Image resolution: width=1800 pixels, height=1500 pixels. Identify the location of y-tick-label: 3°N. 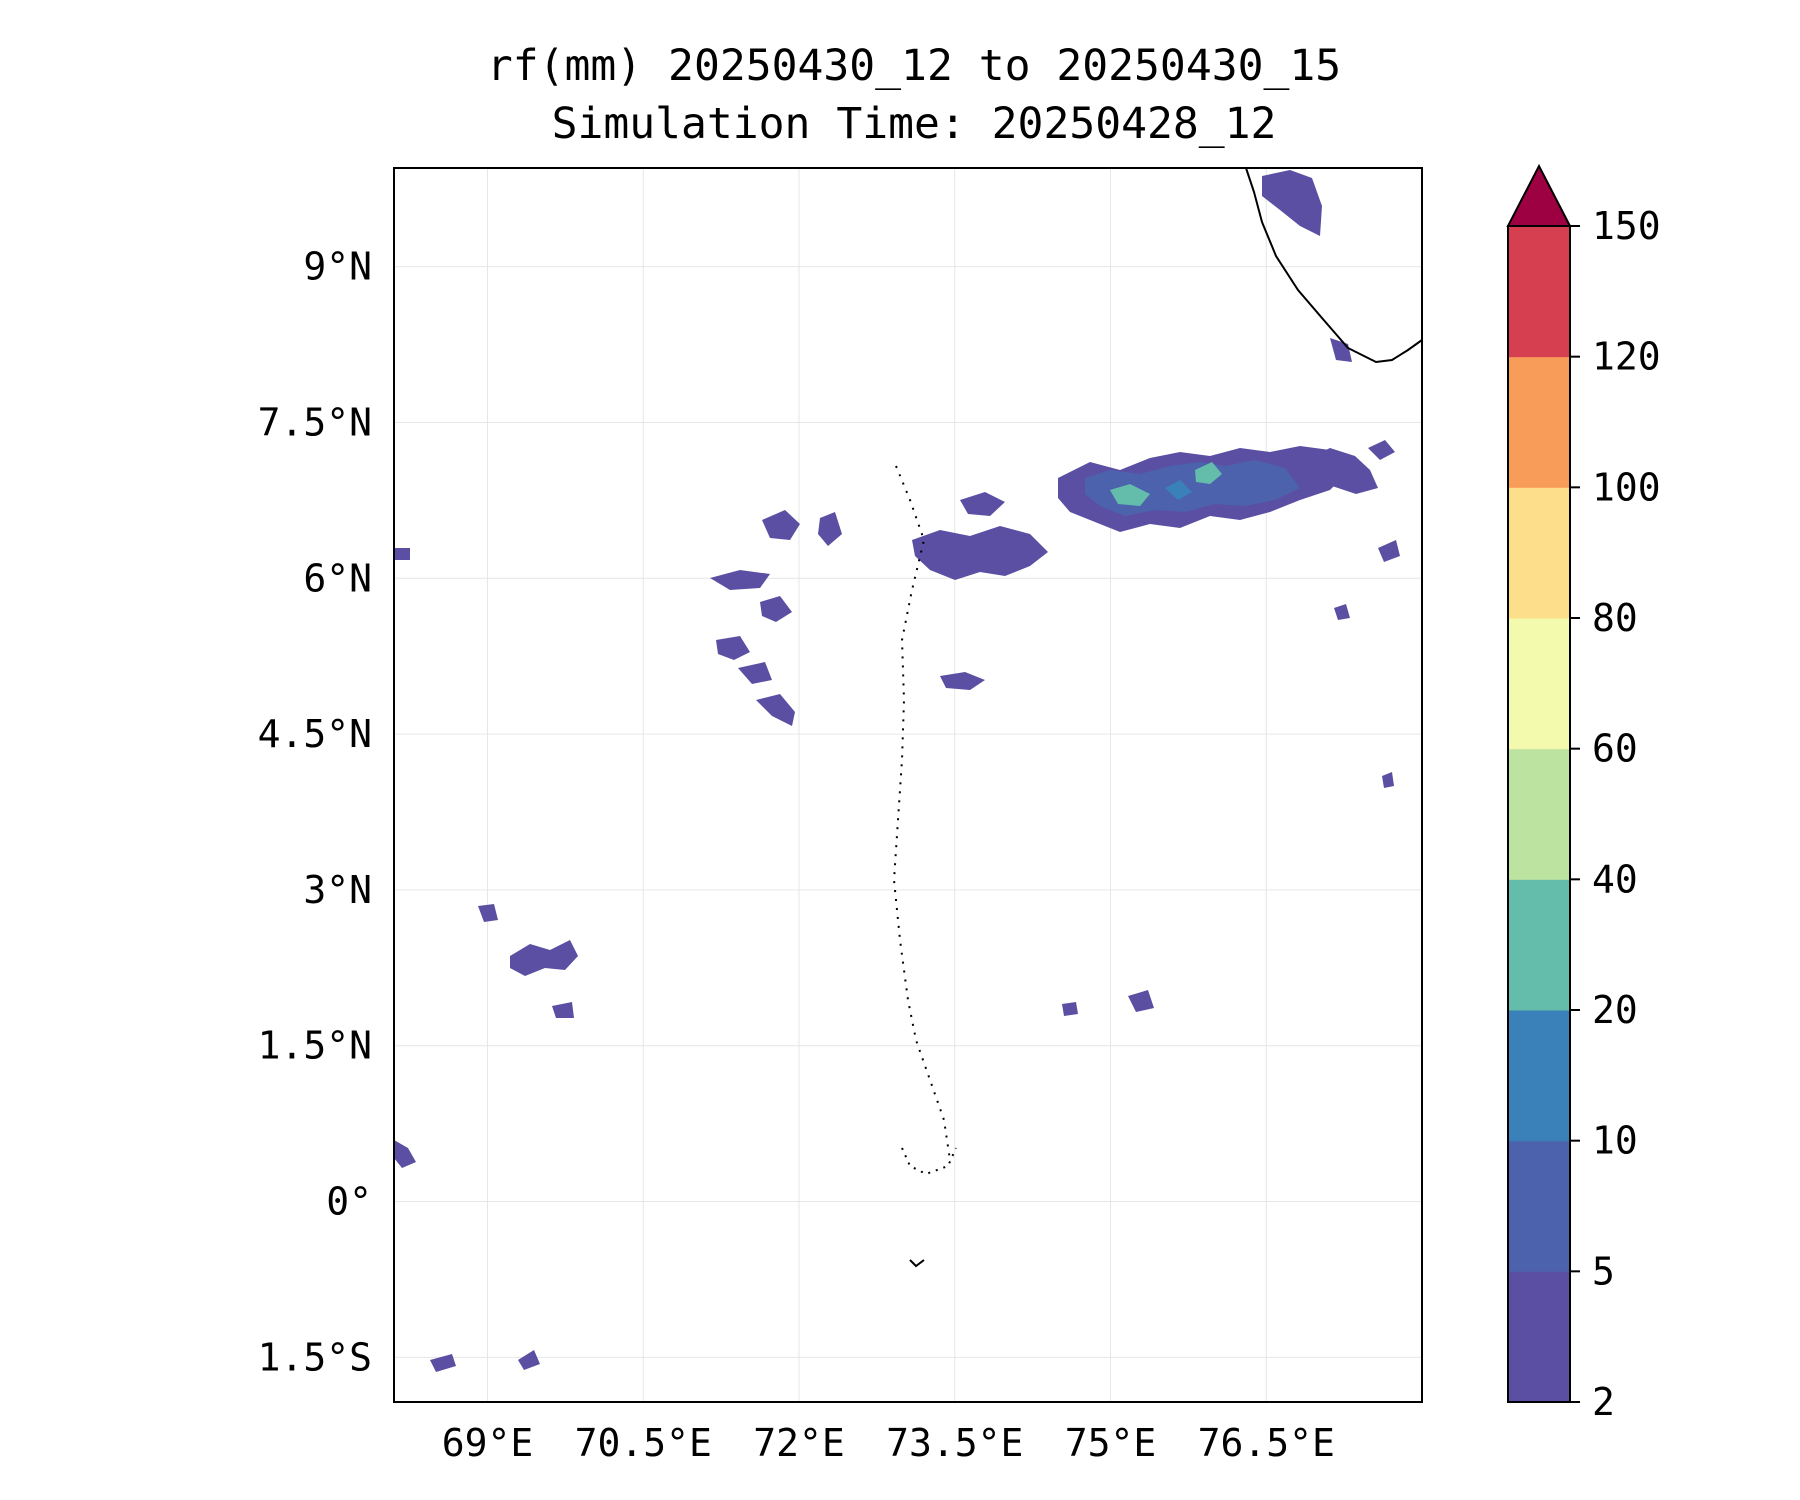
(337, 890).